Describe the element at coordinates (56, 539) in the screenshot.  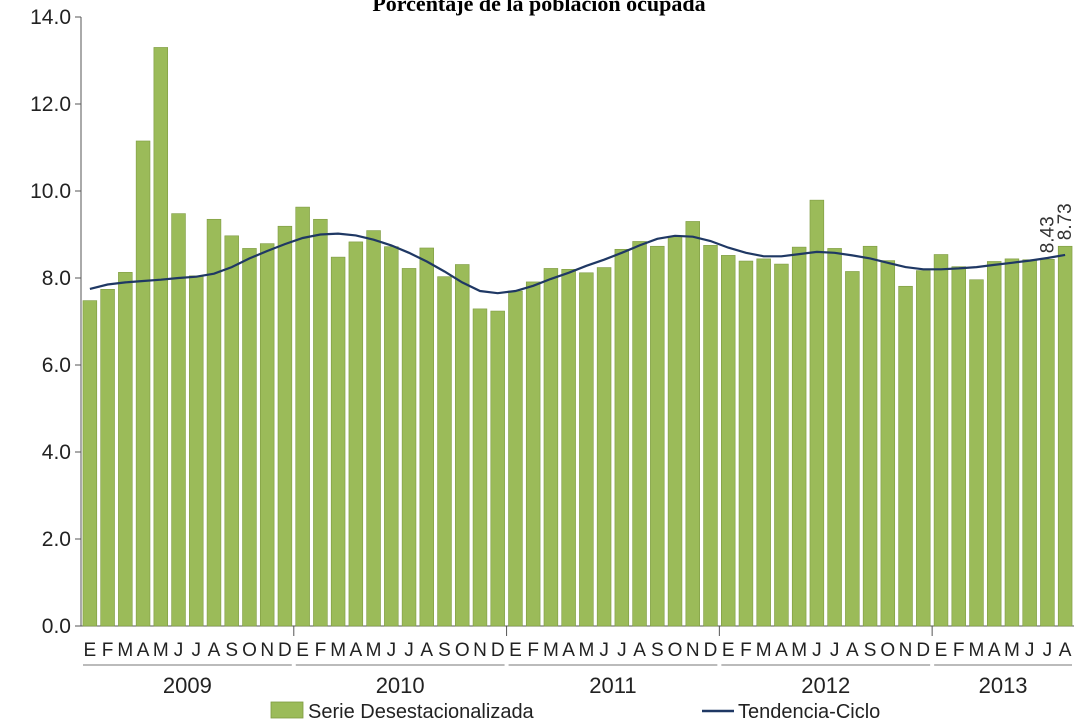
I see `y-tick-label: 2.0` at that location.